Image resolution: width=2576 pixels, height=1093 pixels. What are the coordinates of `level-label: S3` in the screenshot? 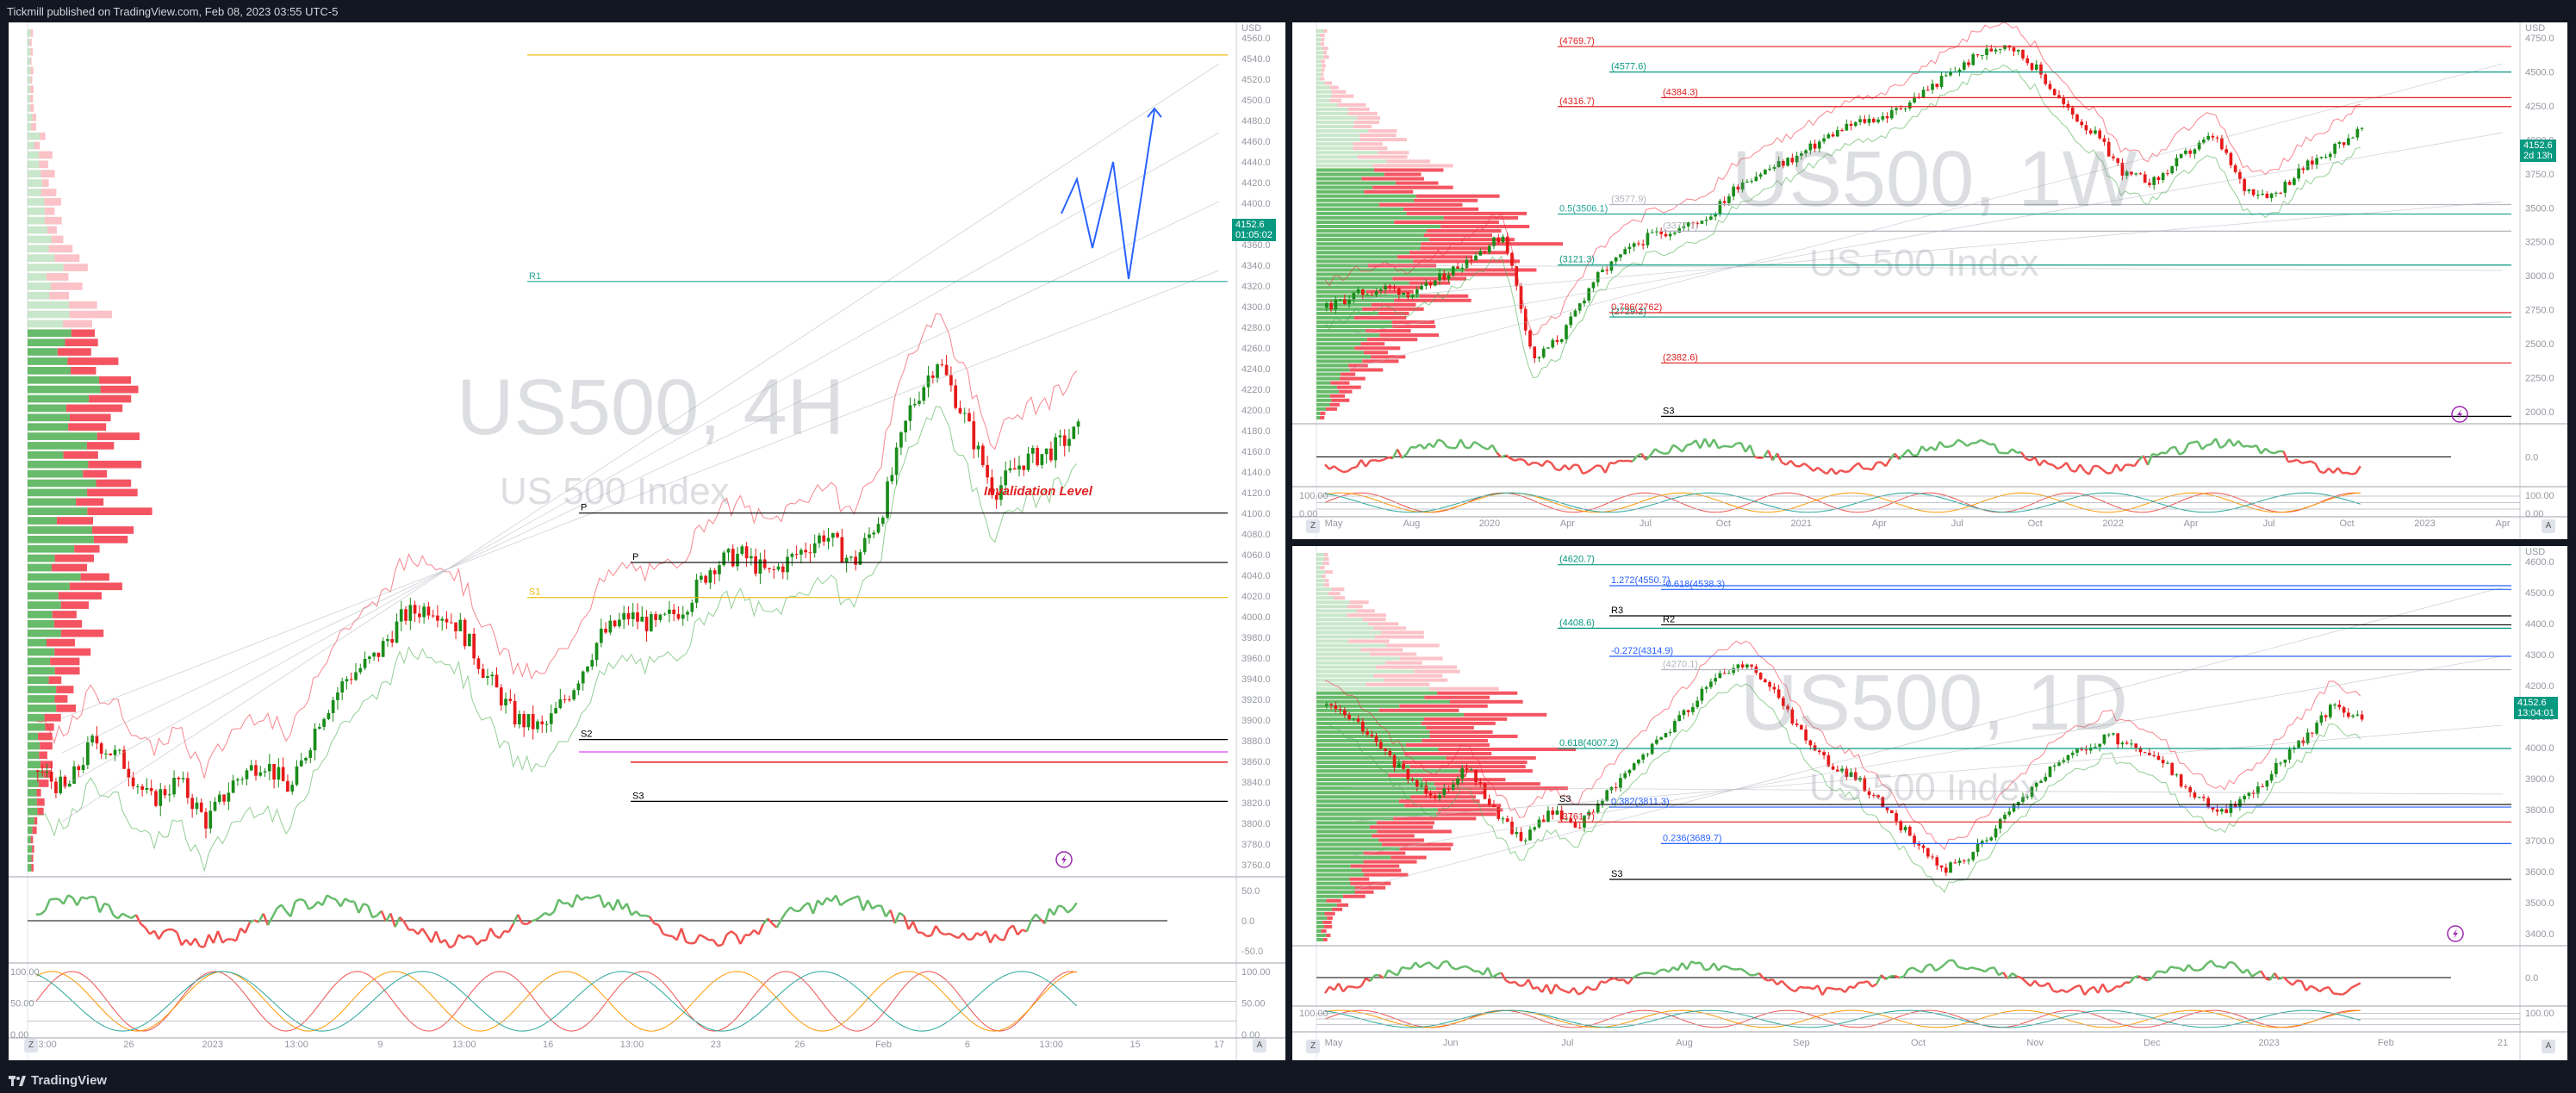 It's located at (638, 796).